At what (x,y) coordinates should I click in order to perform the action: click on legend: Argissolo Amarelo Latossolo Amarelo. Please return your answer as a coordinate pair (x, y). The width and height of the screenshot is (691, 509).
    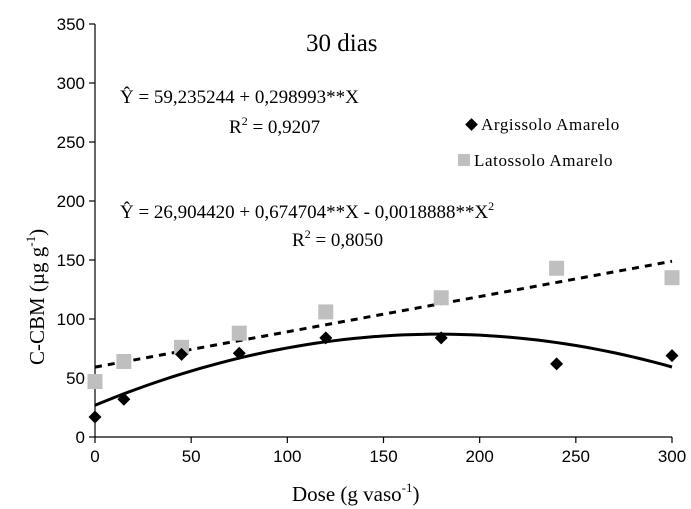
    Looking at the image, I should click on (539, 142).